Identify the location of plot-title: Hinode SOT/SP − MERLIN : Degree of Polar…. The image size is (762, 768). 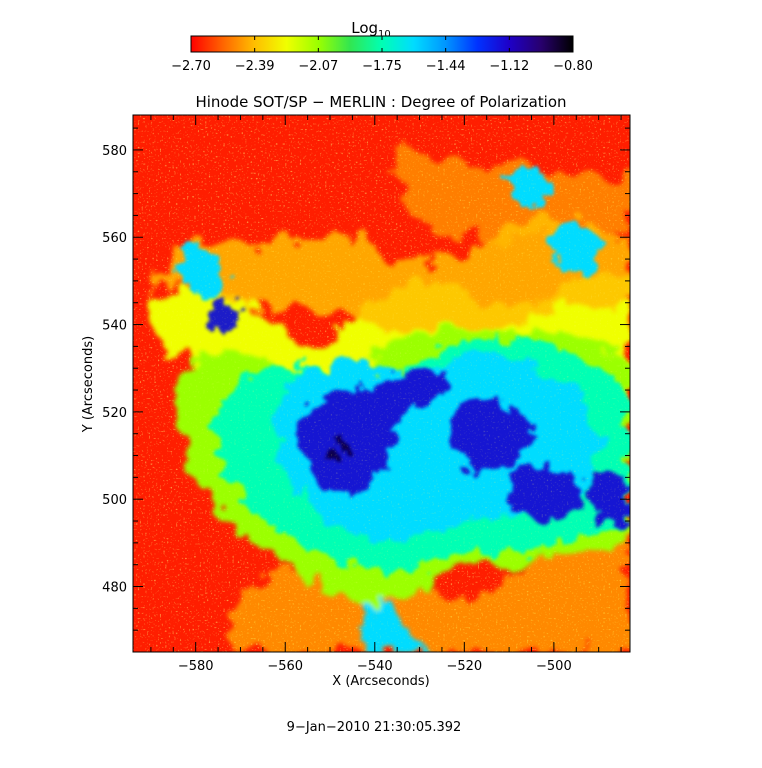
(380, 102).